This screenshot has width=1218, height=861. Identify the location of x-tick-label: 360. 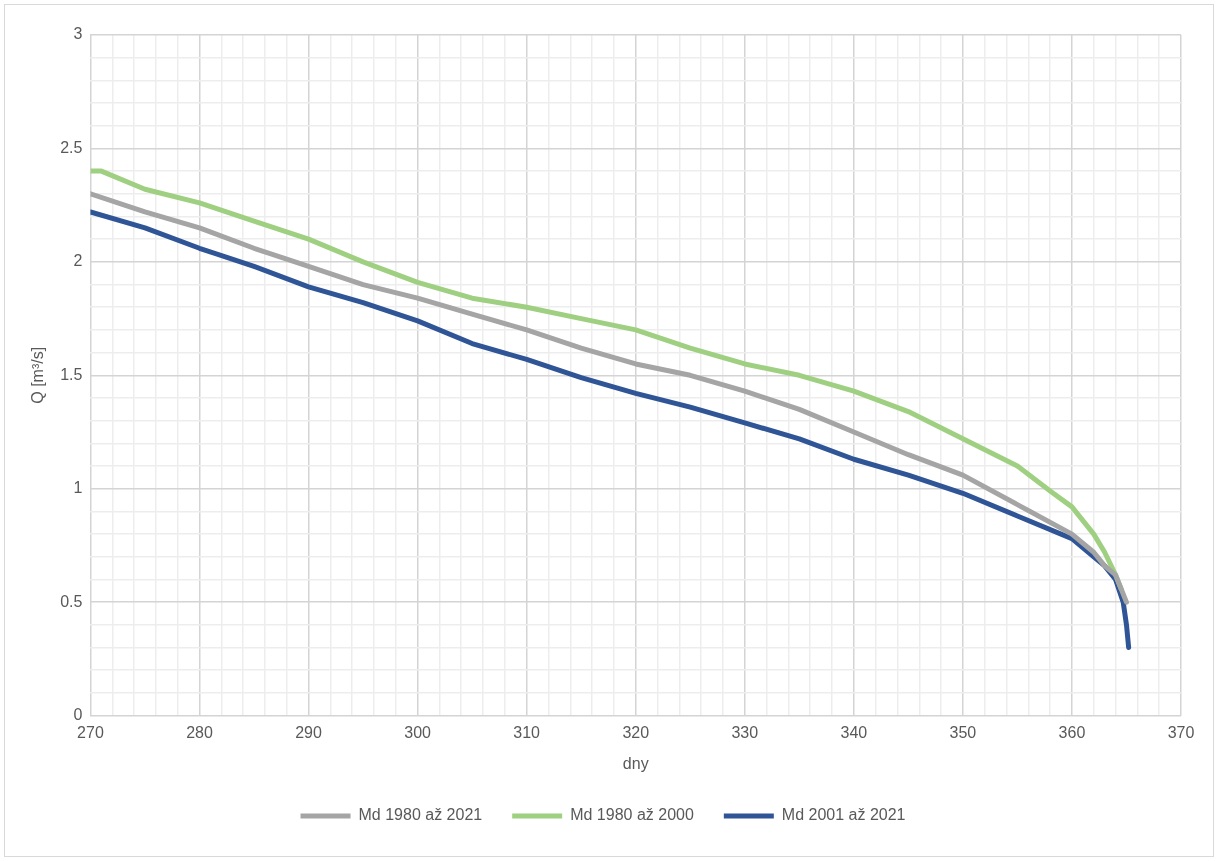
(1072, 732).